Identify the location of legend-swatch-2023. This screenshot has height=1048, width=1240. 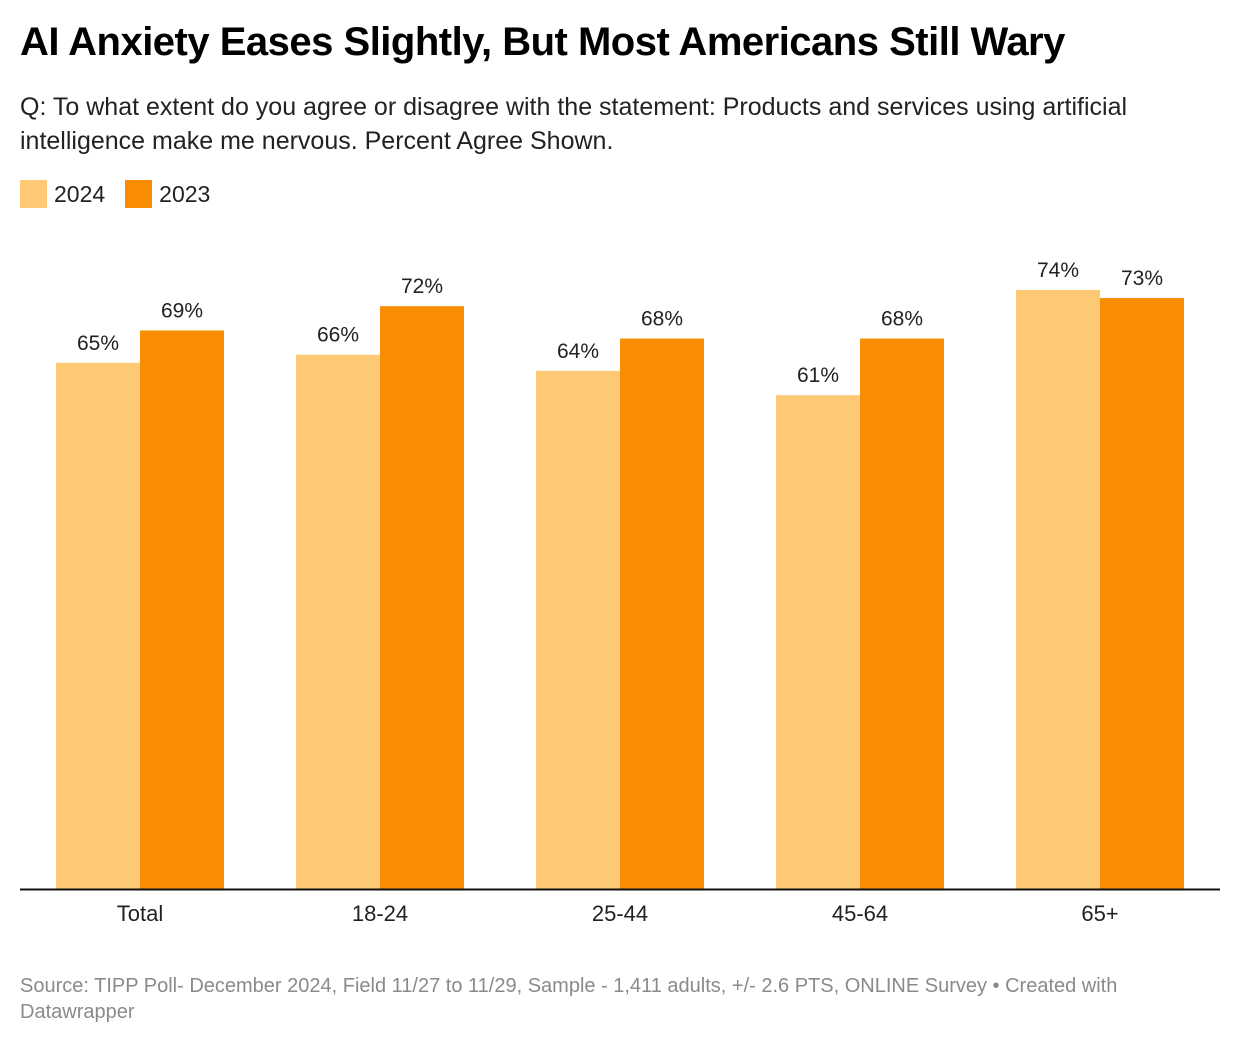
(139, 194).